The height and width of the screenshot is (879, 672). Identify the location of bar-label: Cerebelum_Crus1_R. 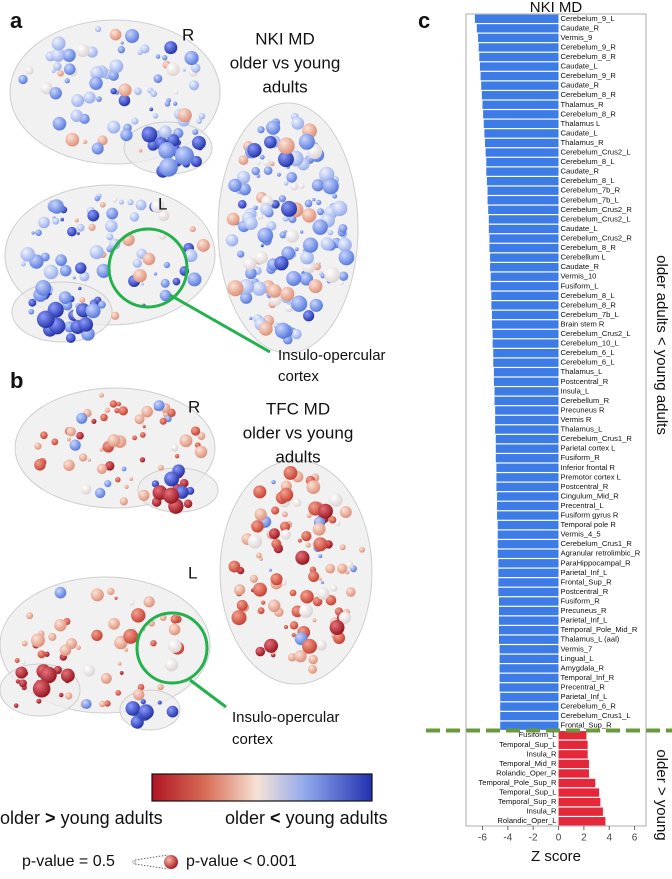
(597, 438).